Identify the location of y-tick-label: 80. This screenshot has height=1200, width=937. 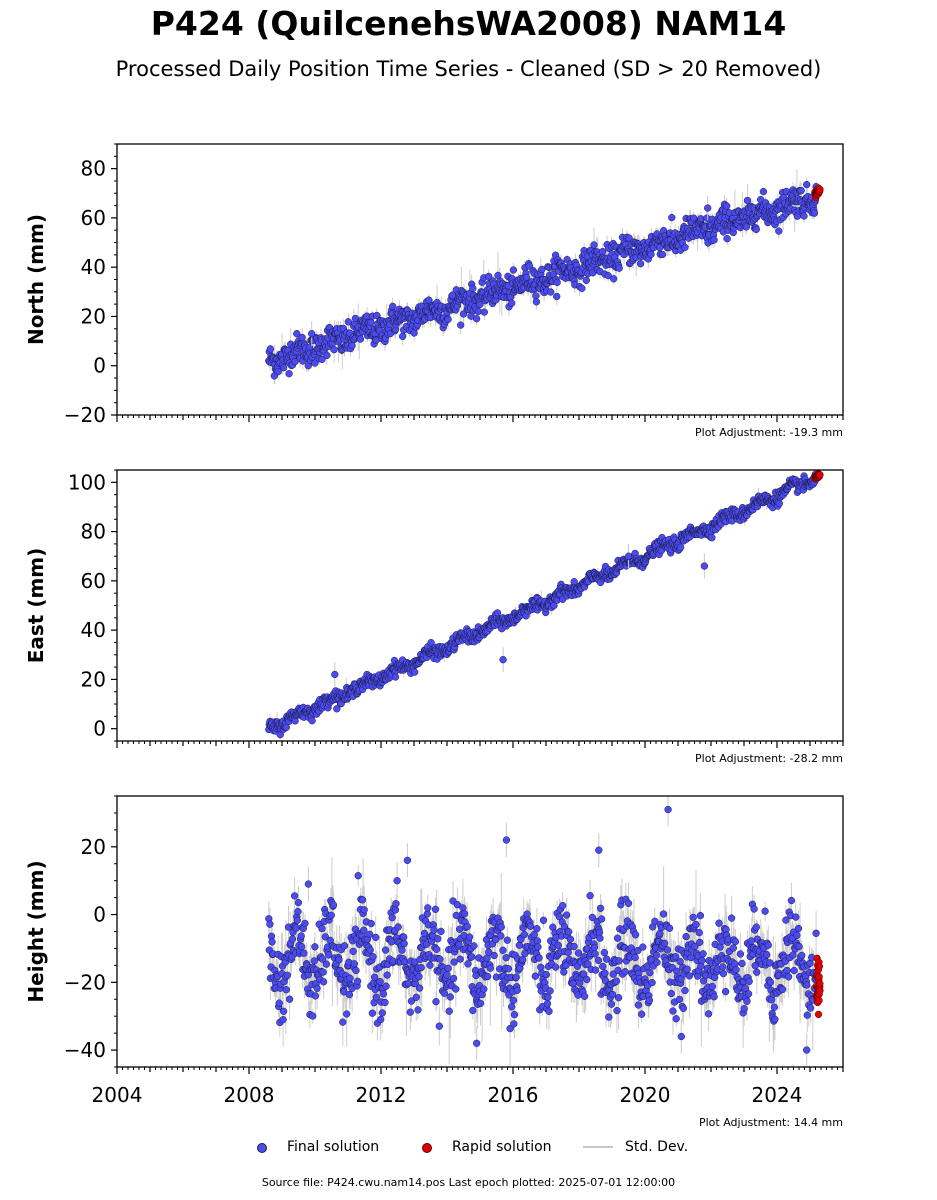
(93, 169).